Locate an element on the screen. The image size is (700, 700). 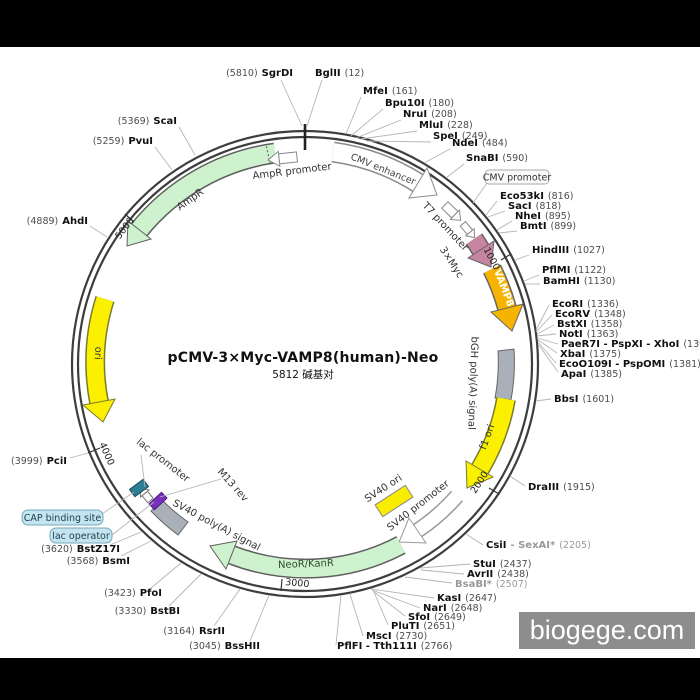
site-ecorv: EcoRV (1348) is located at coordinates (590, 314).